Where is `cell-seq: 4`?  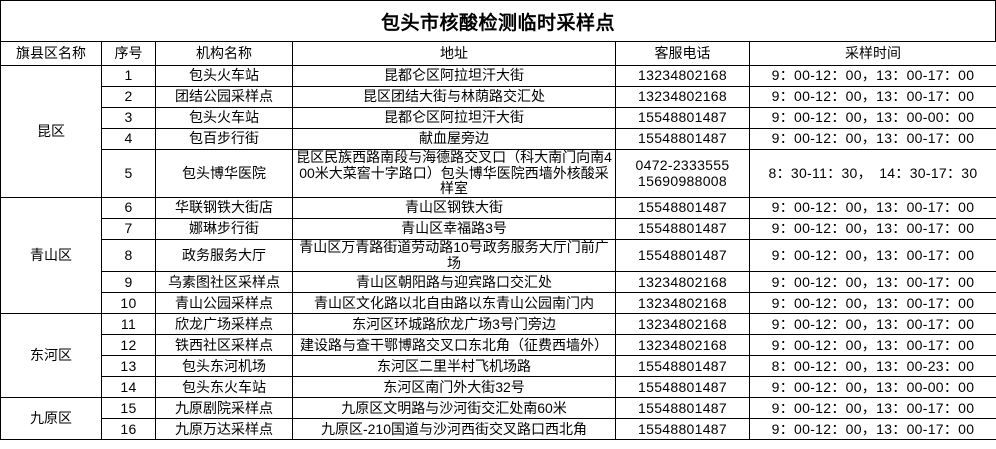
cell-seq: 4 is located at coordinates (128, 139).